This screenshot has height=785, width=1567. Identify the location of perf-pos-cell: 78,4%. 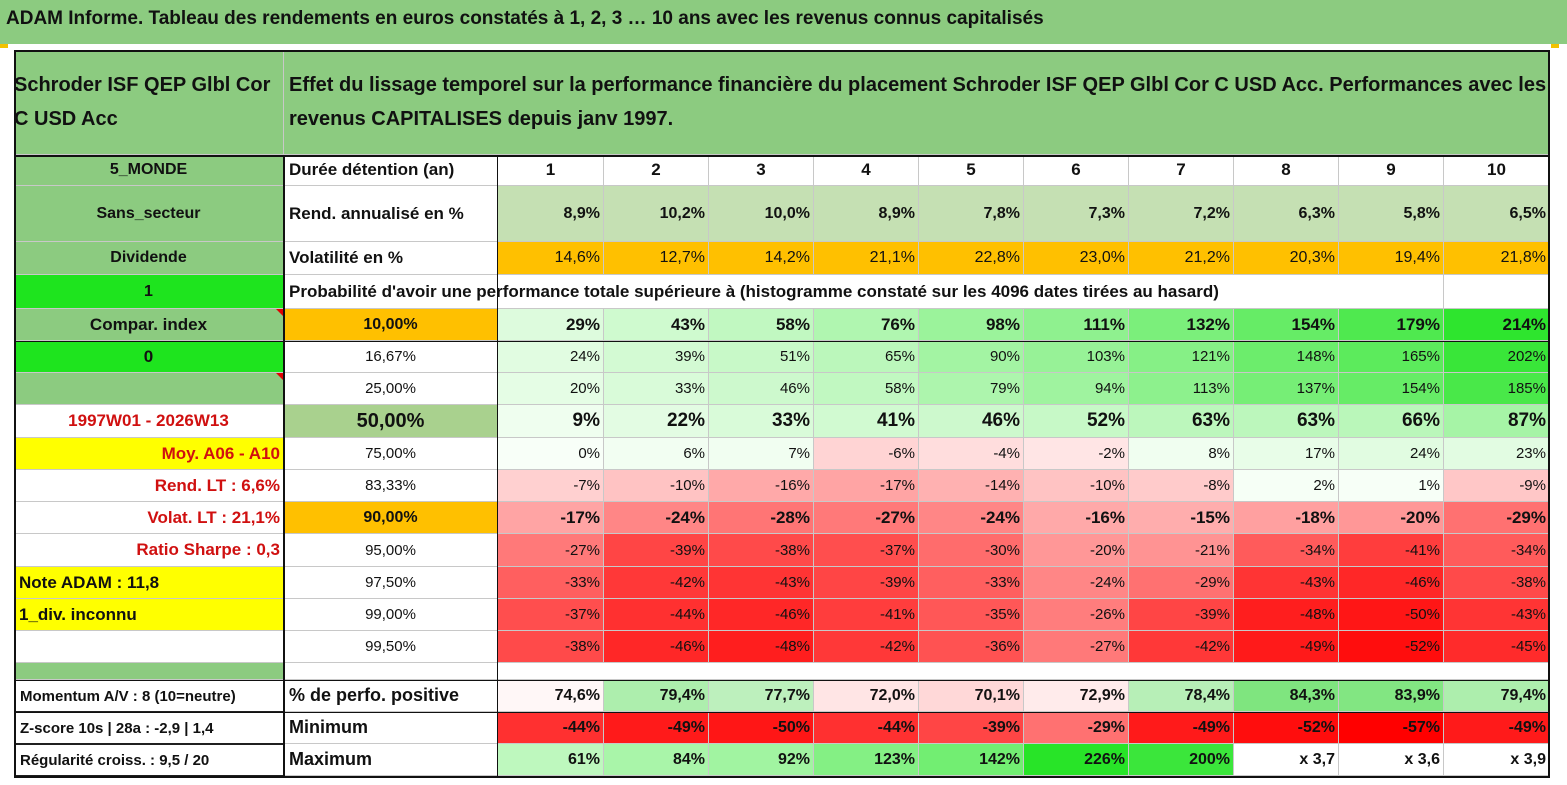
(1181, 696).